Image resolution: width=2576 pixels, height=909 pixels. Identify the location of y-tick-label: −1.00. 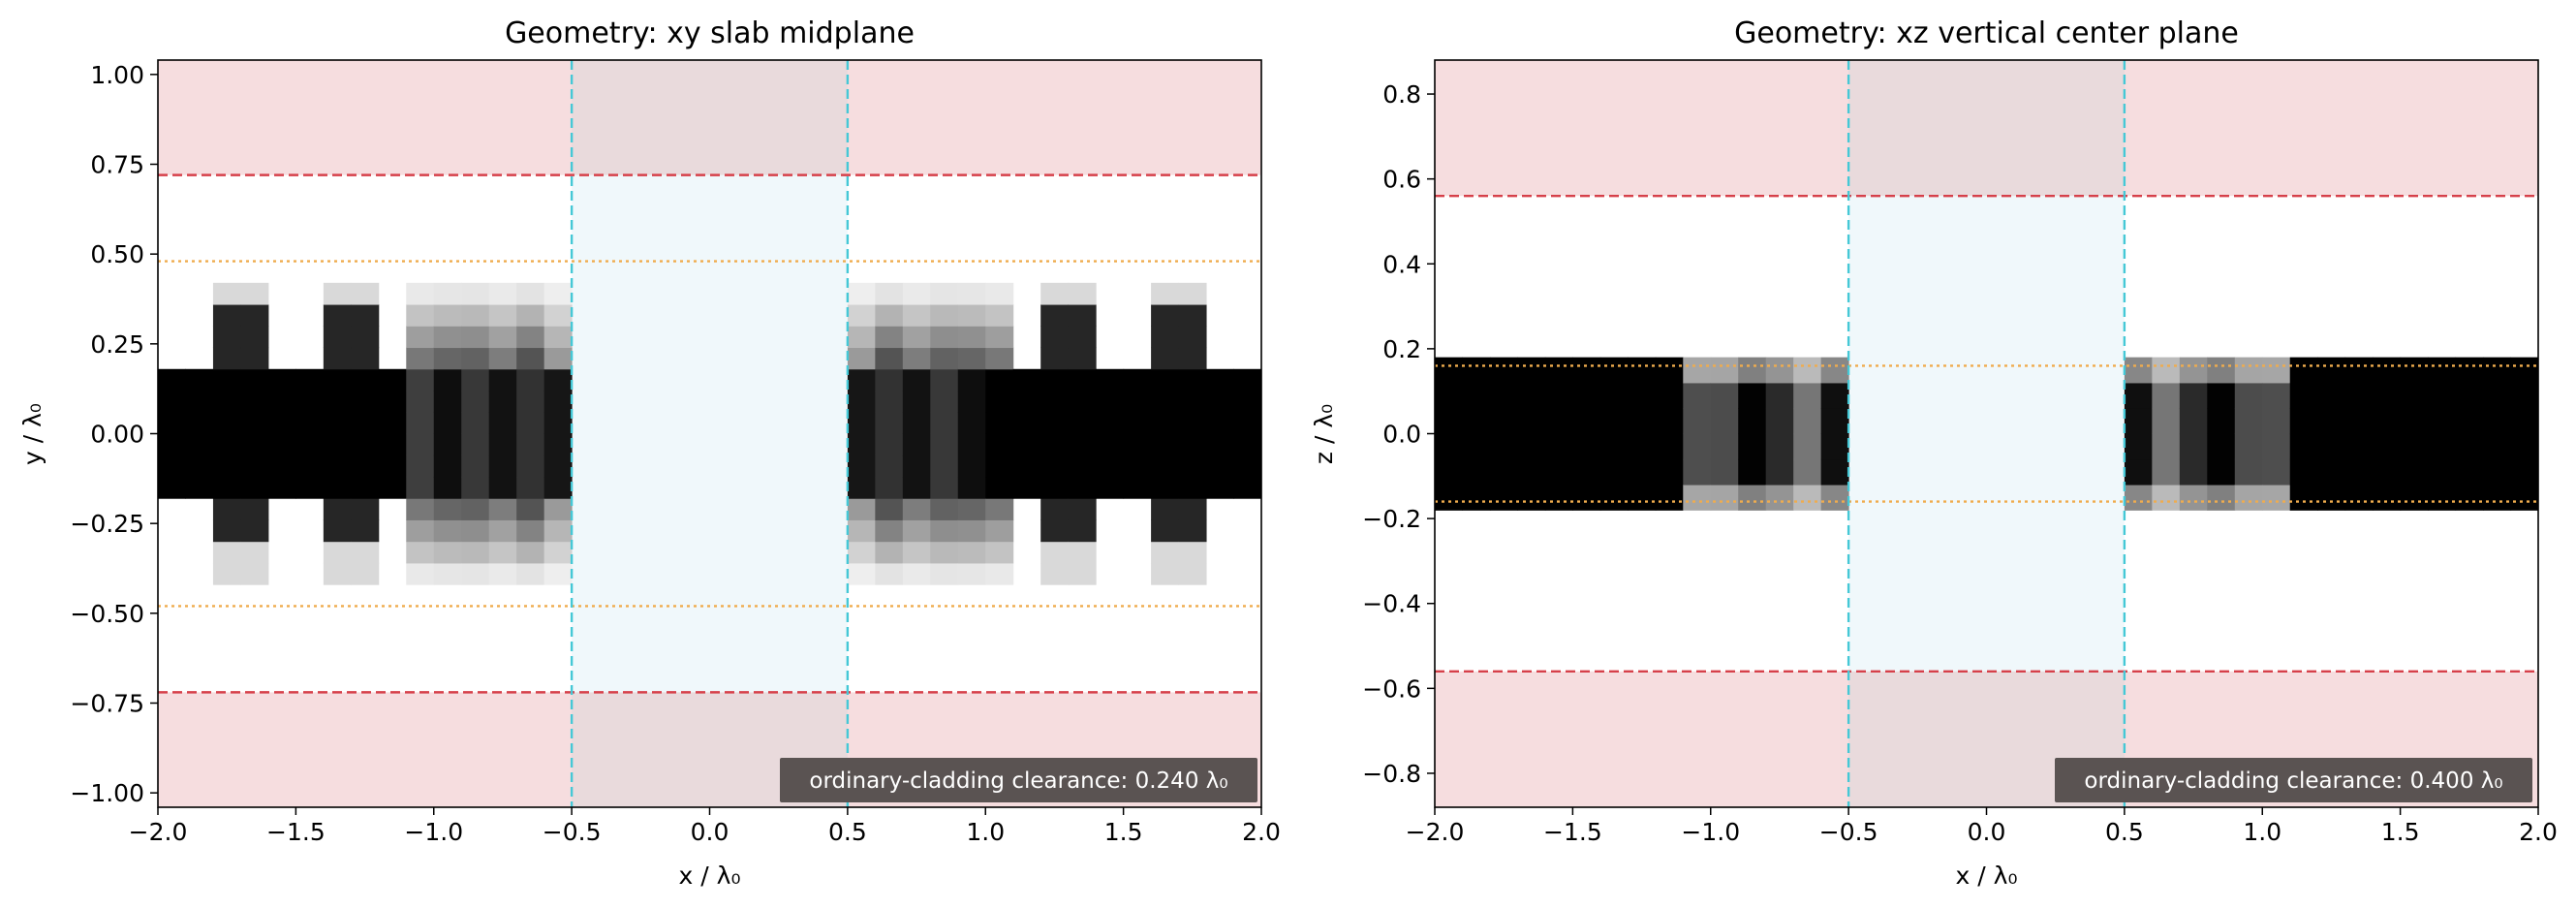
(107, 793).